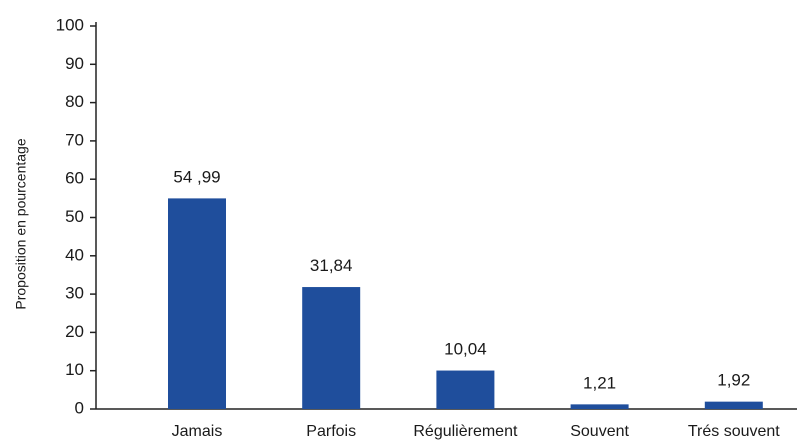  I want to click on y-tick-label: 40, so click(74, 254).